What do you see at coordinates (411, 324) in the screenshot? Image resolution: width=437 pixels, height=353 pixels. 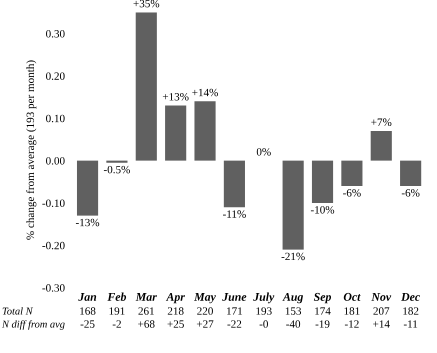 I see `text: -11` at bounding box center [411, 324].